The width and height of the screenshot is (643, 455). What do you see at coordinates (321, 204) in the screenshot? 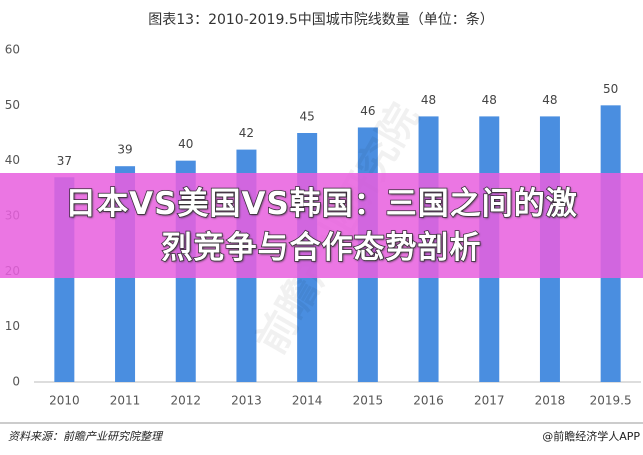
I see `banner-line: 日本VS美国VS韩国：三国之间的激` at bounding box center [321, 204].